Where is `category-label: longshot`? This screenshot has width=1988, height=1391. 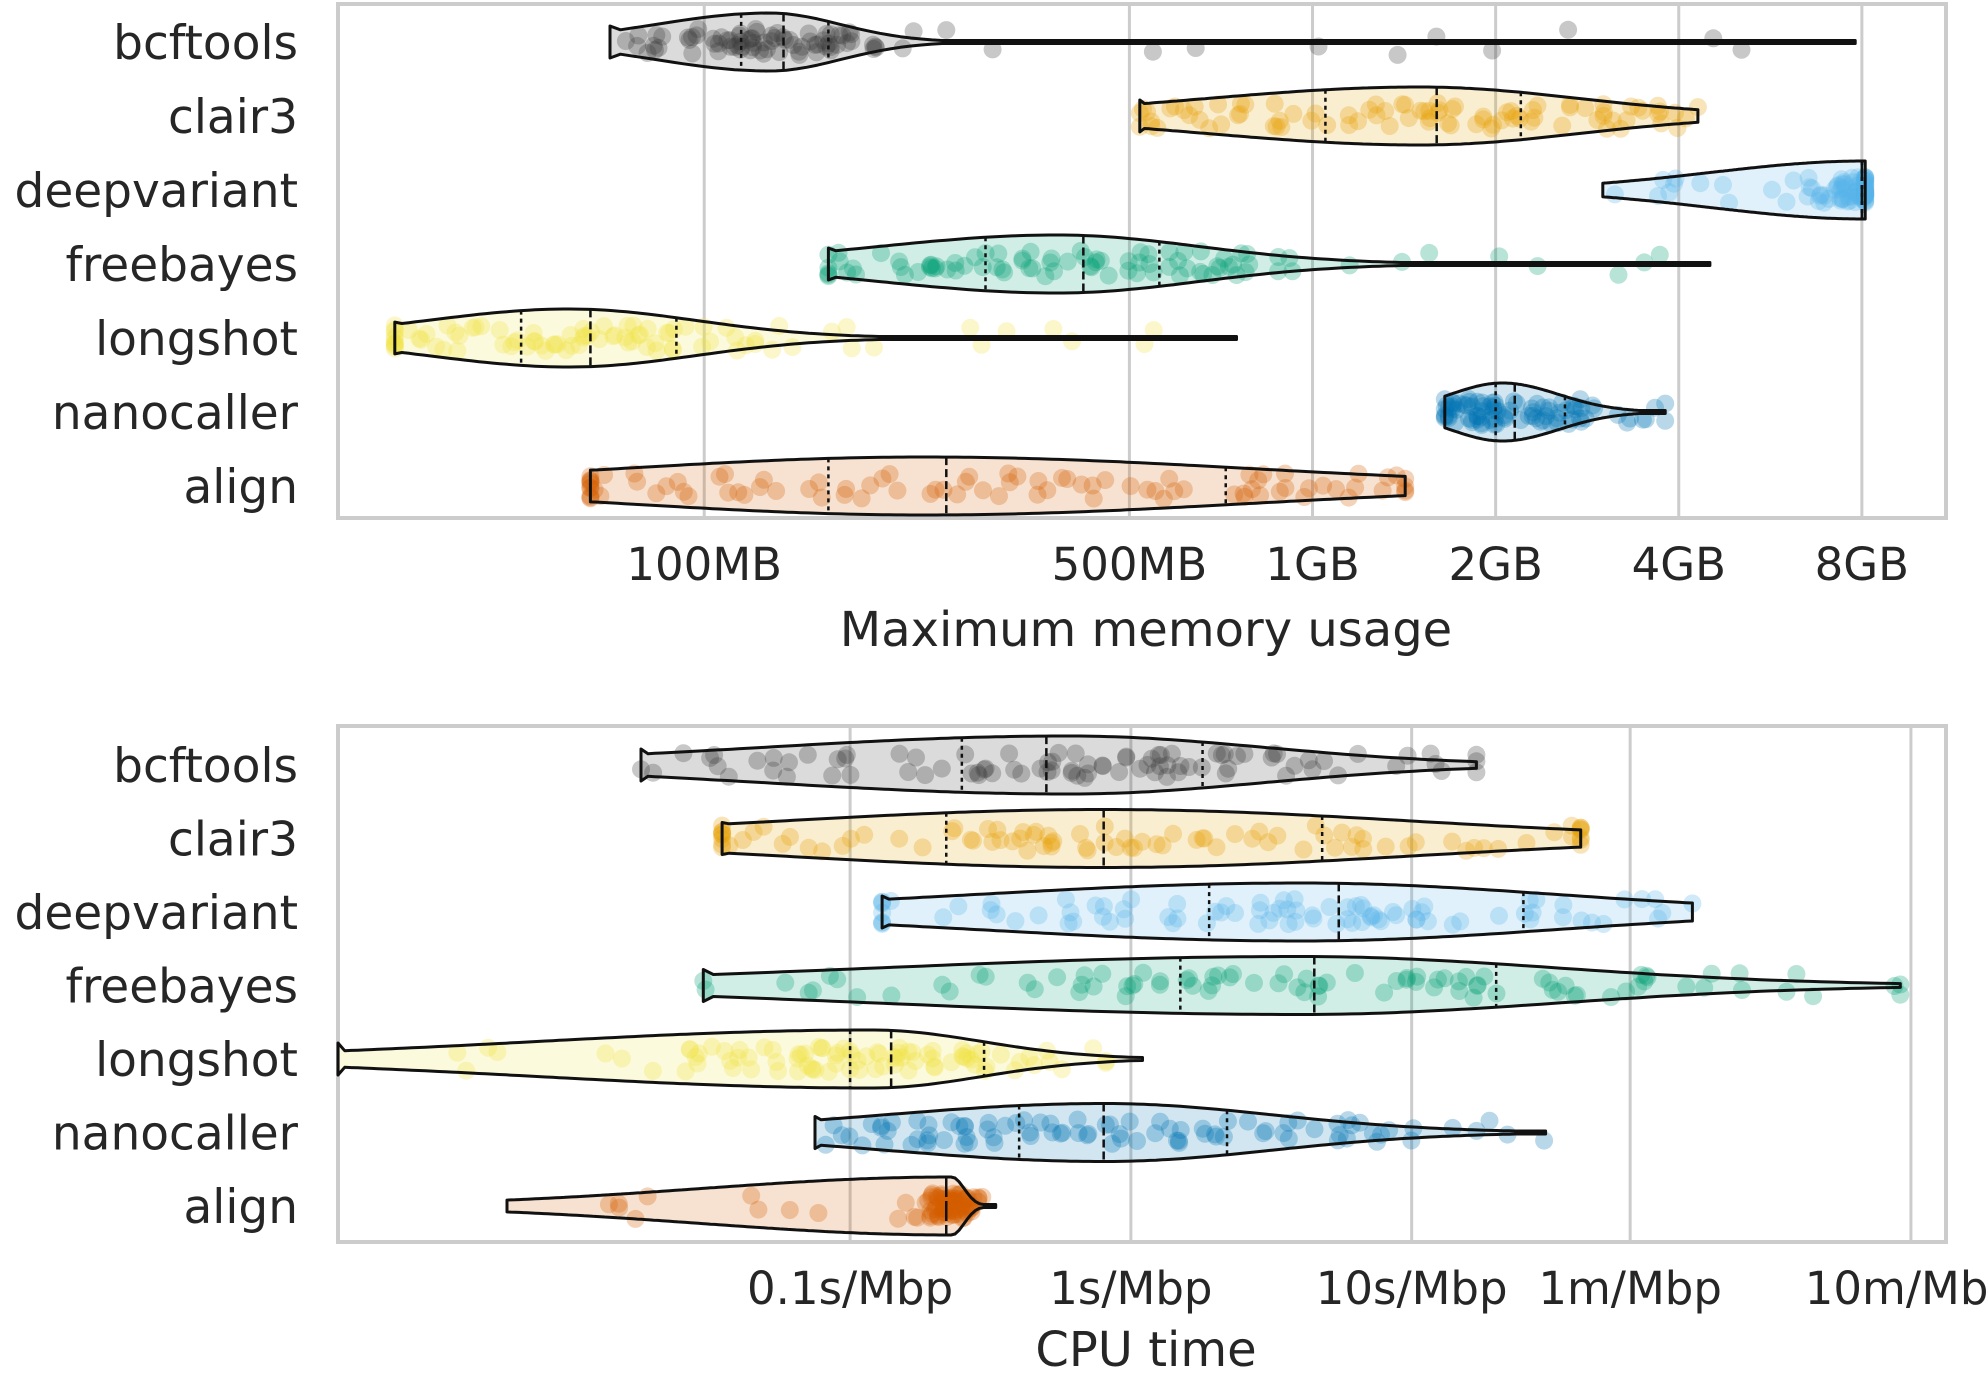
category-label: longshot is located at coordinates (196, 1060).